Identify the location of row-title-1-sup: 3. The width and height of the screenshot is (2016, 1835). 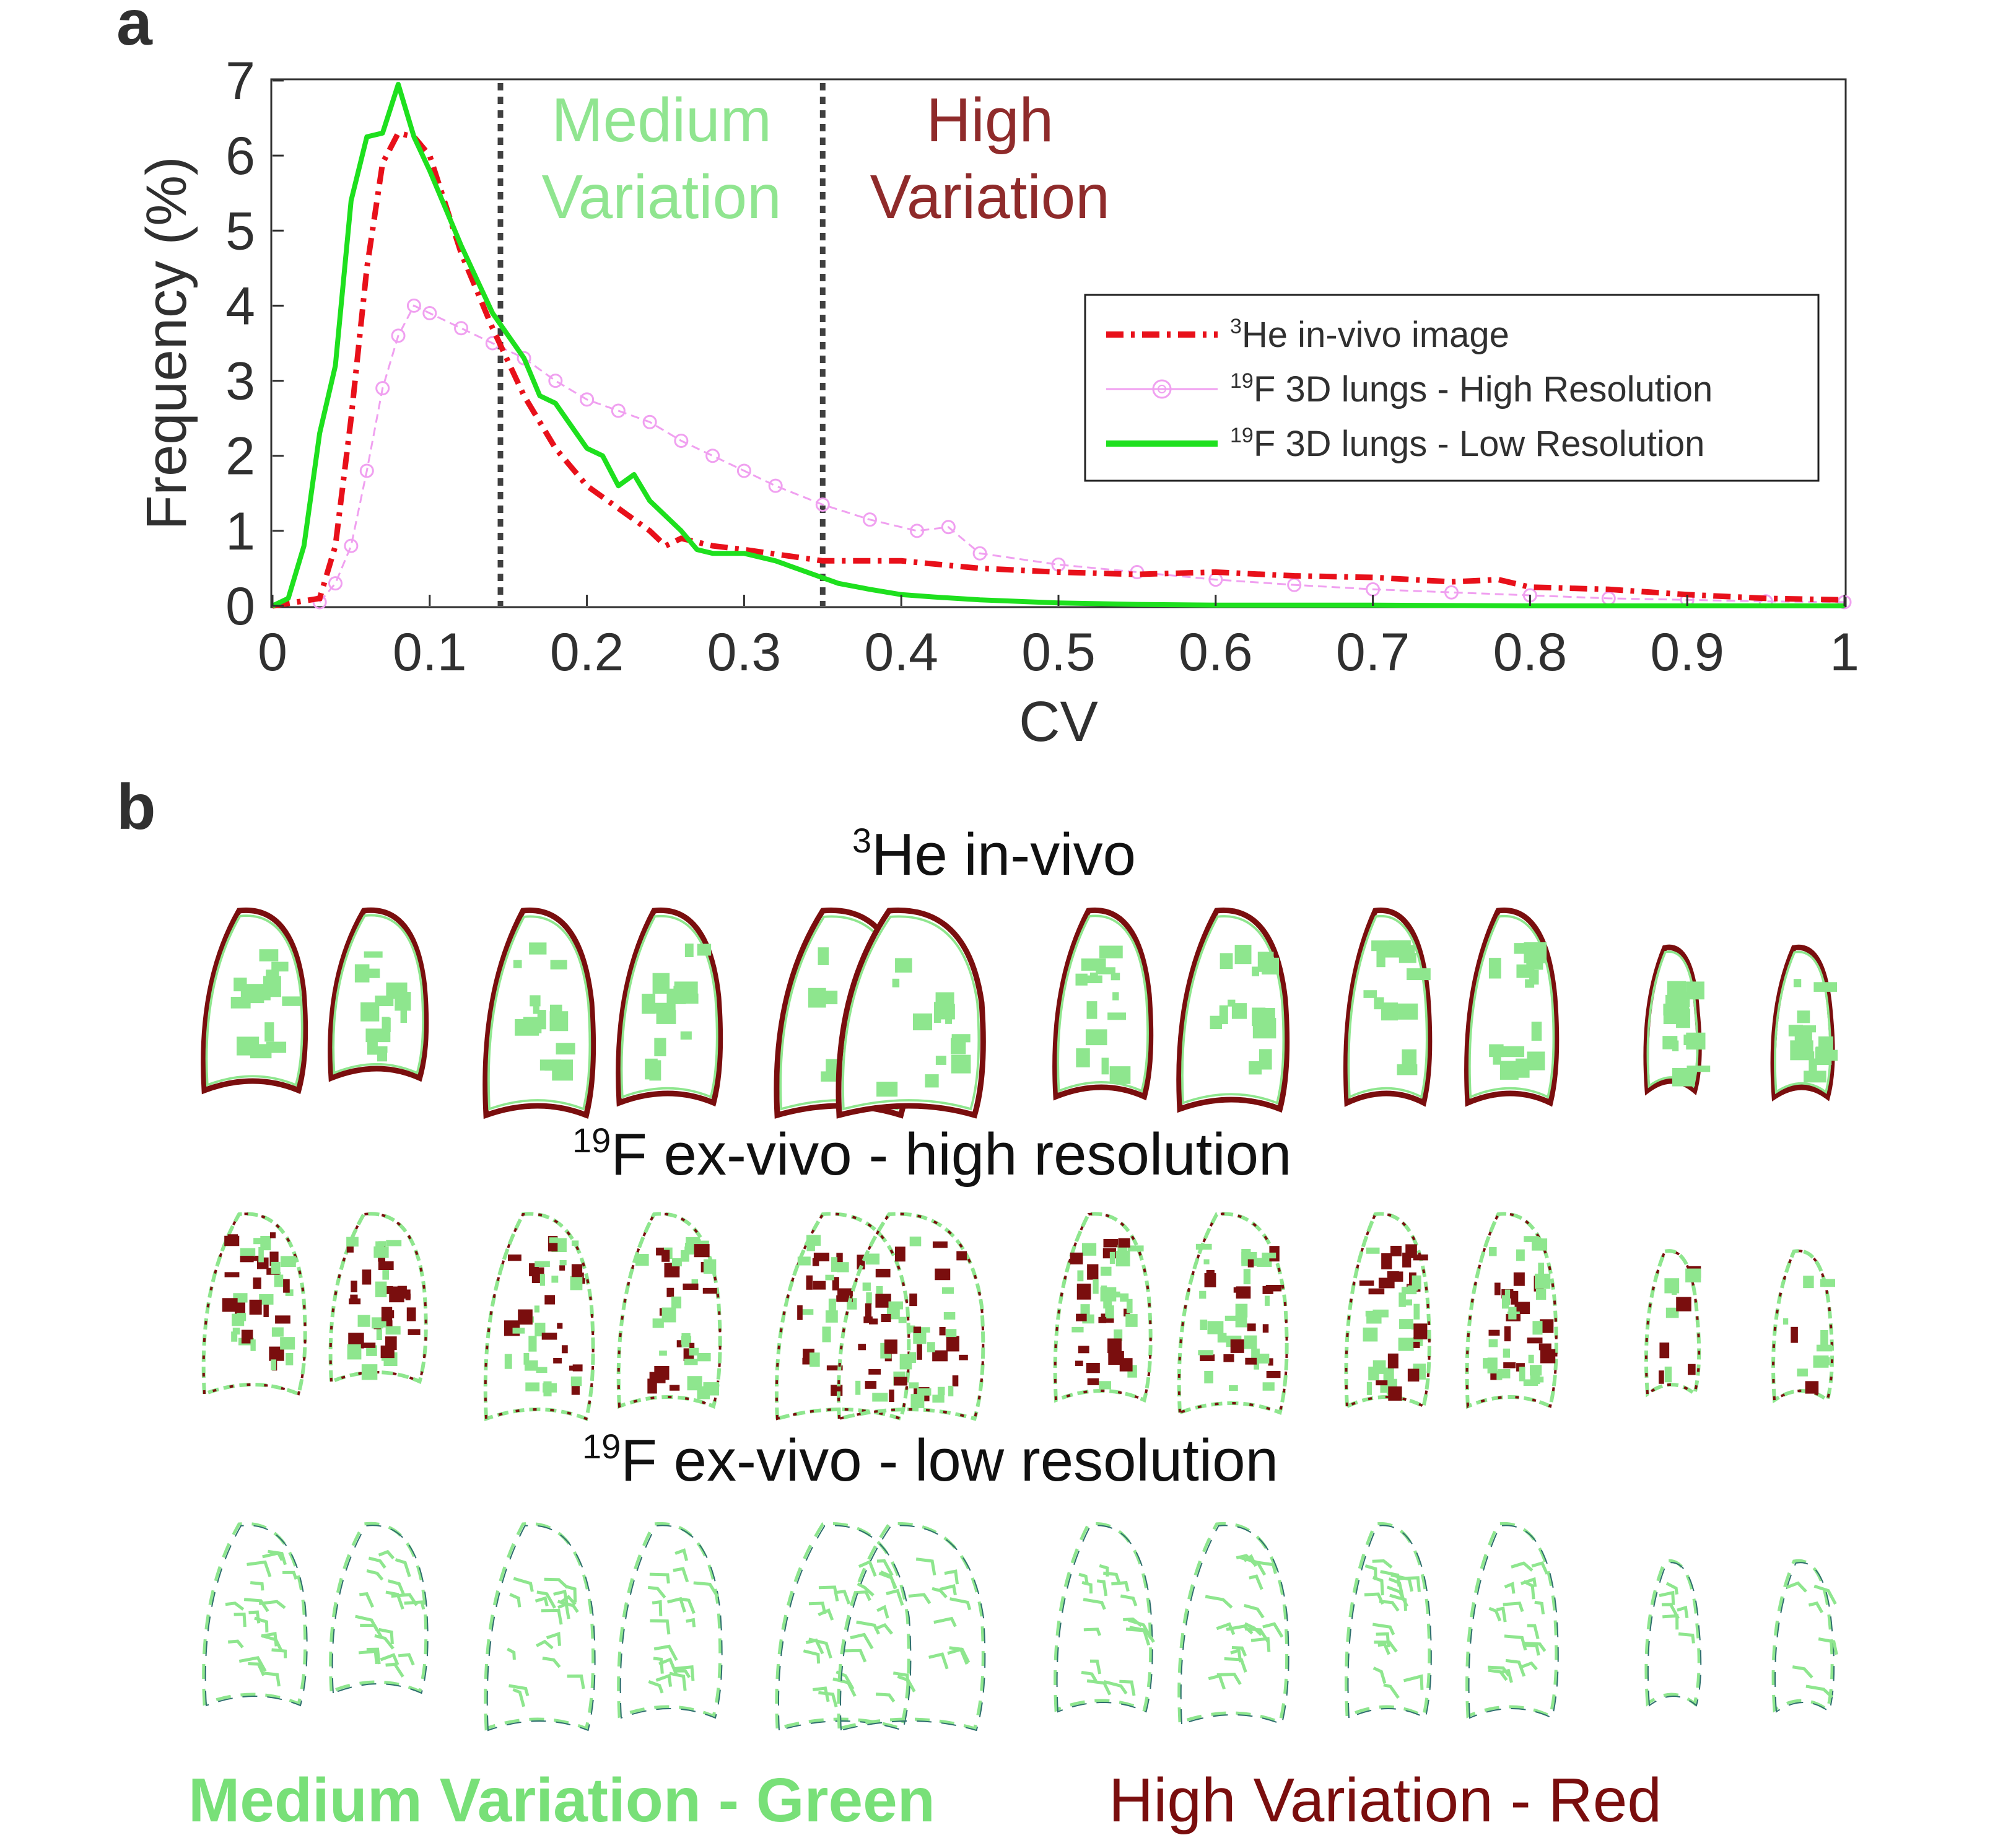
(861, 840).